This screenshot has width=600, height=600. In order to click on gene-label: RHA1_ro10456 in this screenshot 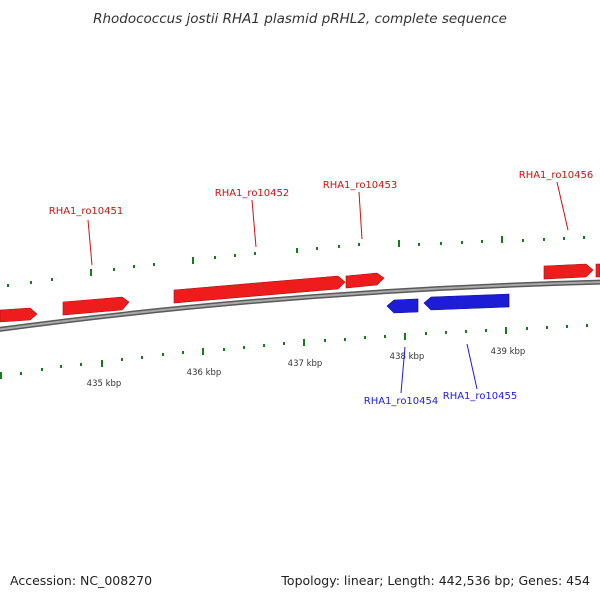, I will do `click(556, 175)`.